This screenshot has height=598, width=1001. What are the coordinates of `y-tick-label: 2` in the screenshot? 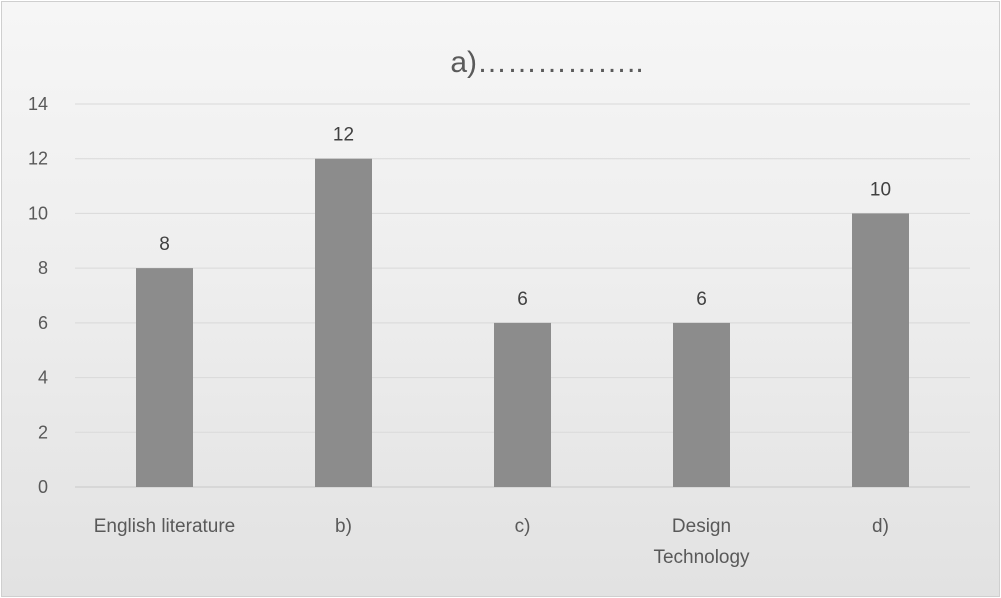 It's located at (43, 432).